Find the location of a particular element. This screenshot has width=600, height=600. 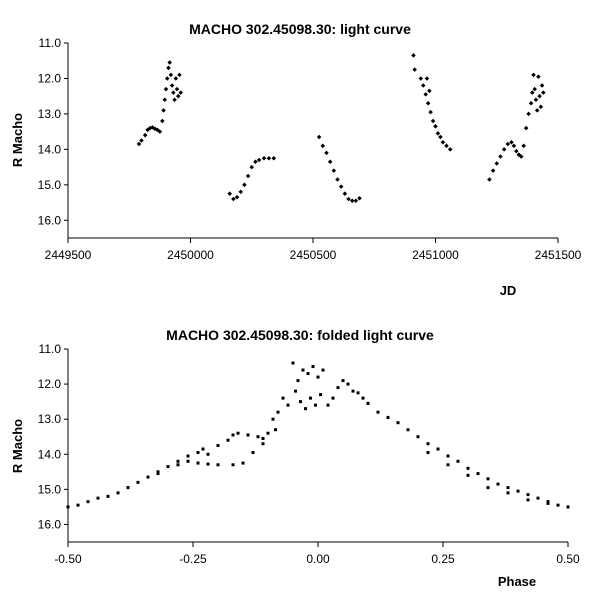

y-tick-label: 11.0 is located at coordinates (50, 43).